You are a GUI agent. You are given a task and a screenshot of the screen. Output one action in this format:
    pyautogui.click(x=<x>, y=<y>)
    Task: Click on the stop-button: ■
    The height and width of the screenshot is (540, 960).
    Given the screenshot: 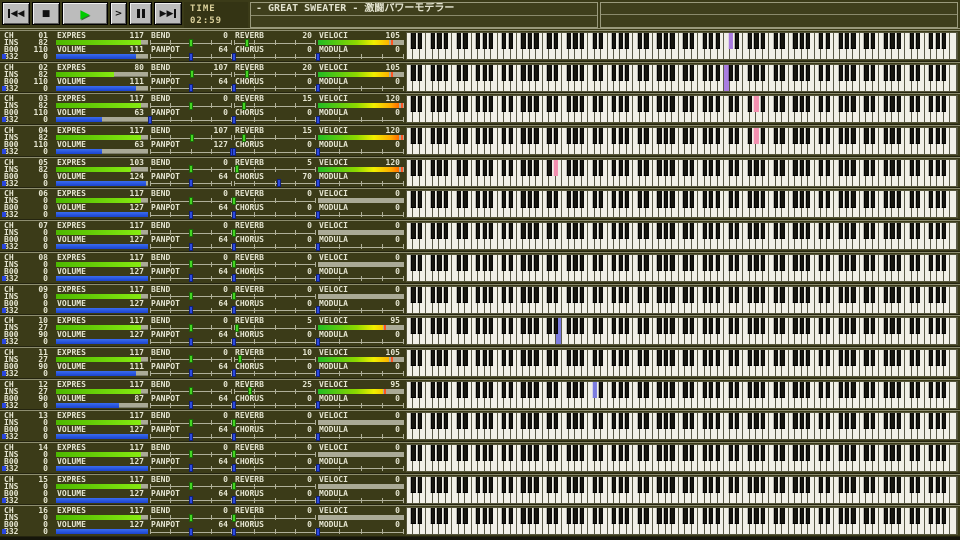 What is the action you would take?
    pyautogui.click(x=46, y=13)
    